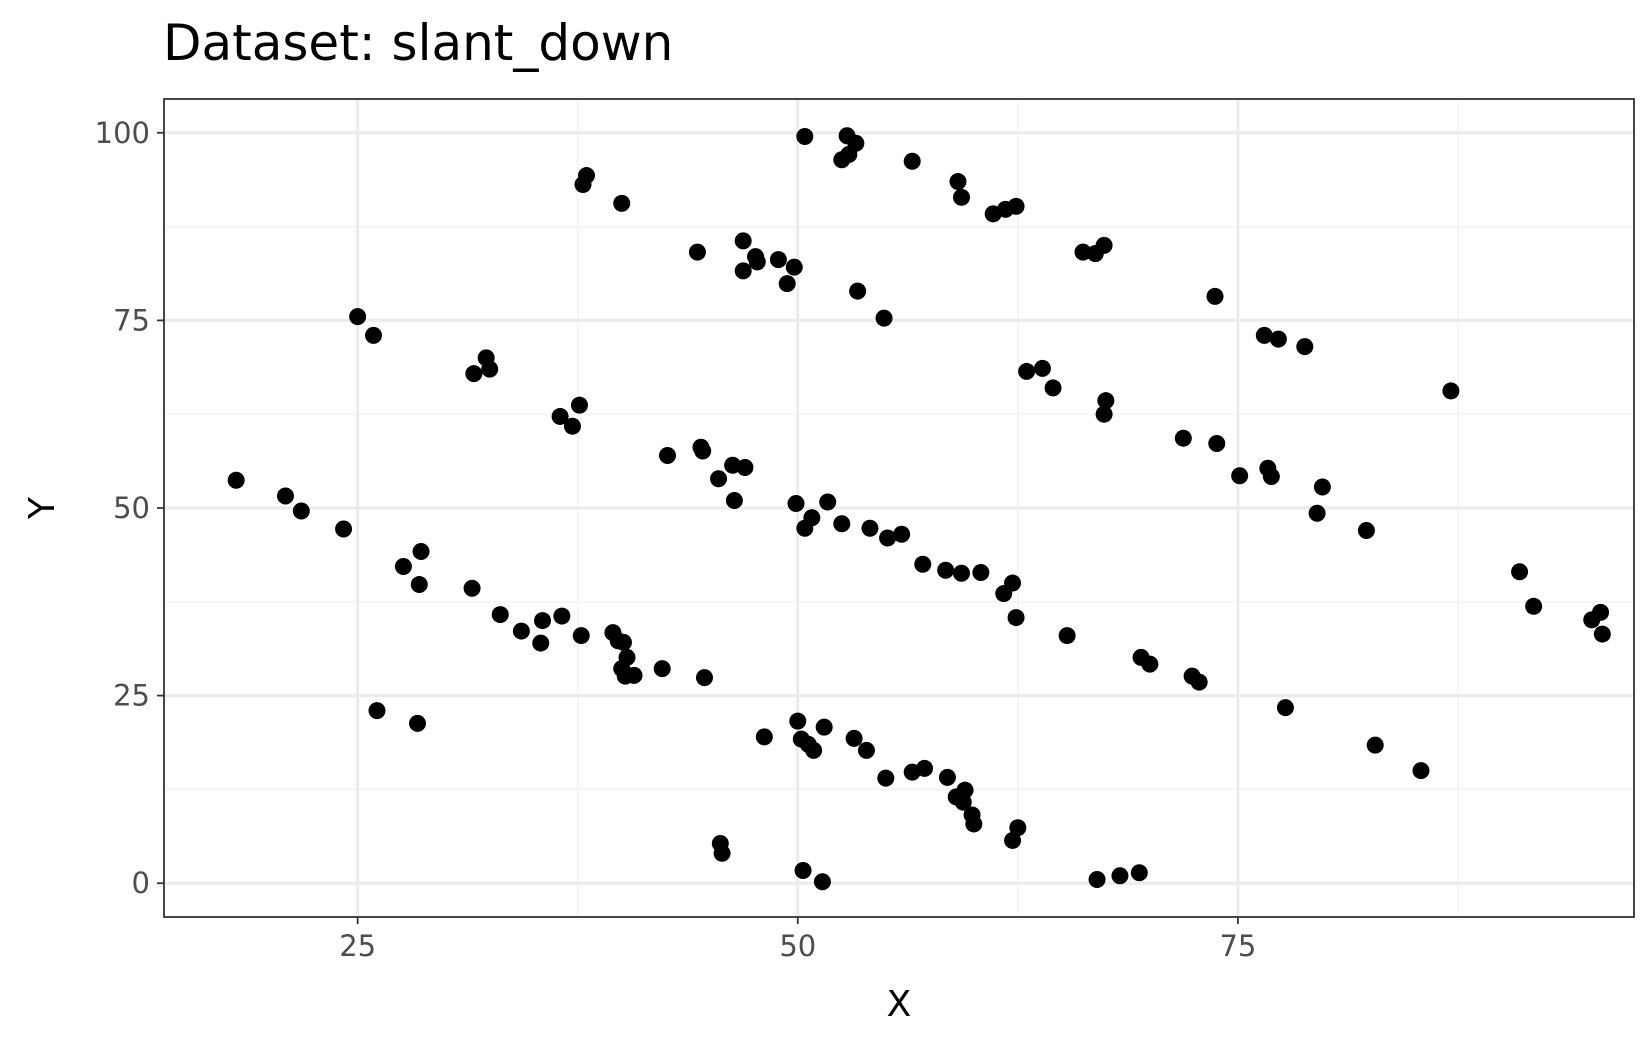 This screenshot has height=1049, width=1649. What do you see at coordinates (42, 508) in the screenshot?
I see `y-axis-title: Y` at bounding box center [42, 508].